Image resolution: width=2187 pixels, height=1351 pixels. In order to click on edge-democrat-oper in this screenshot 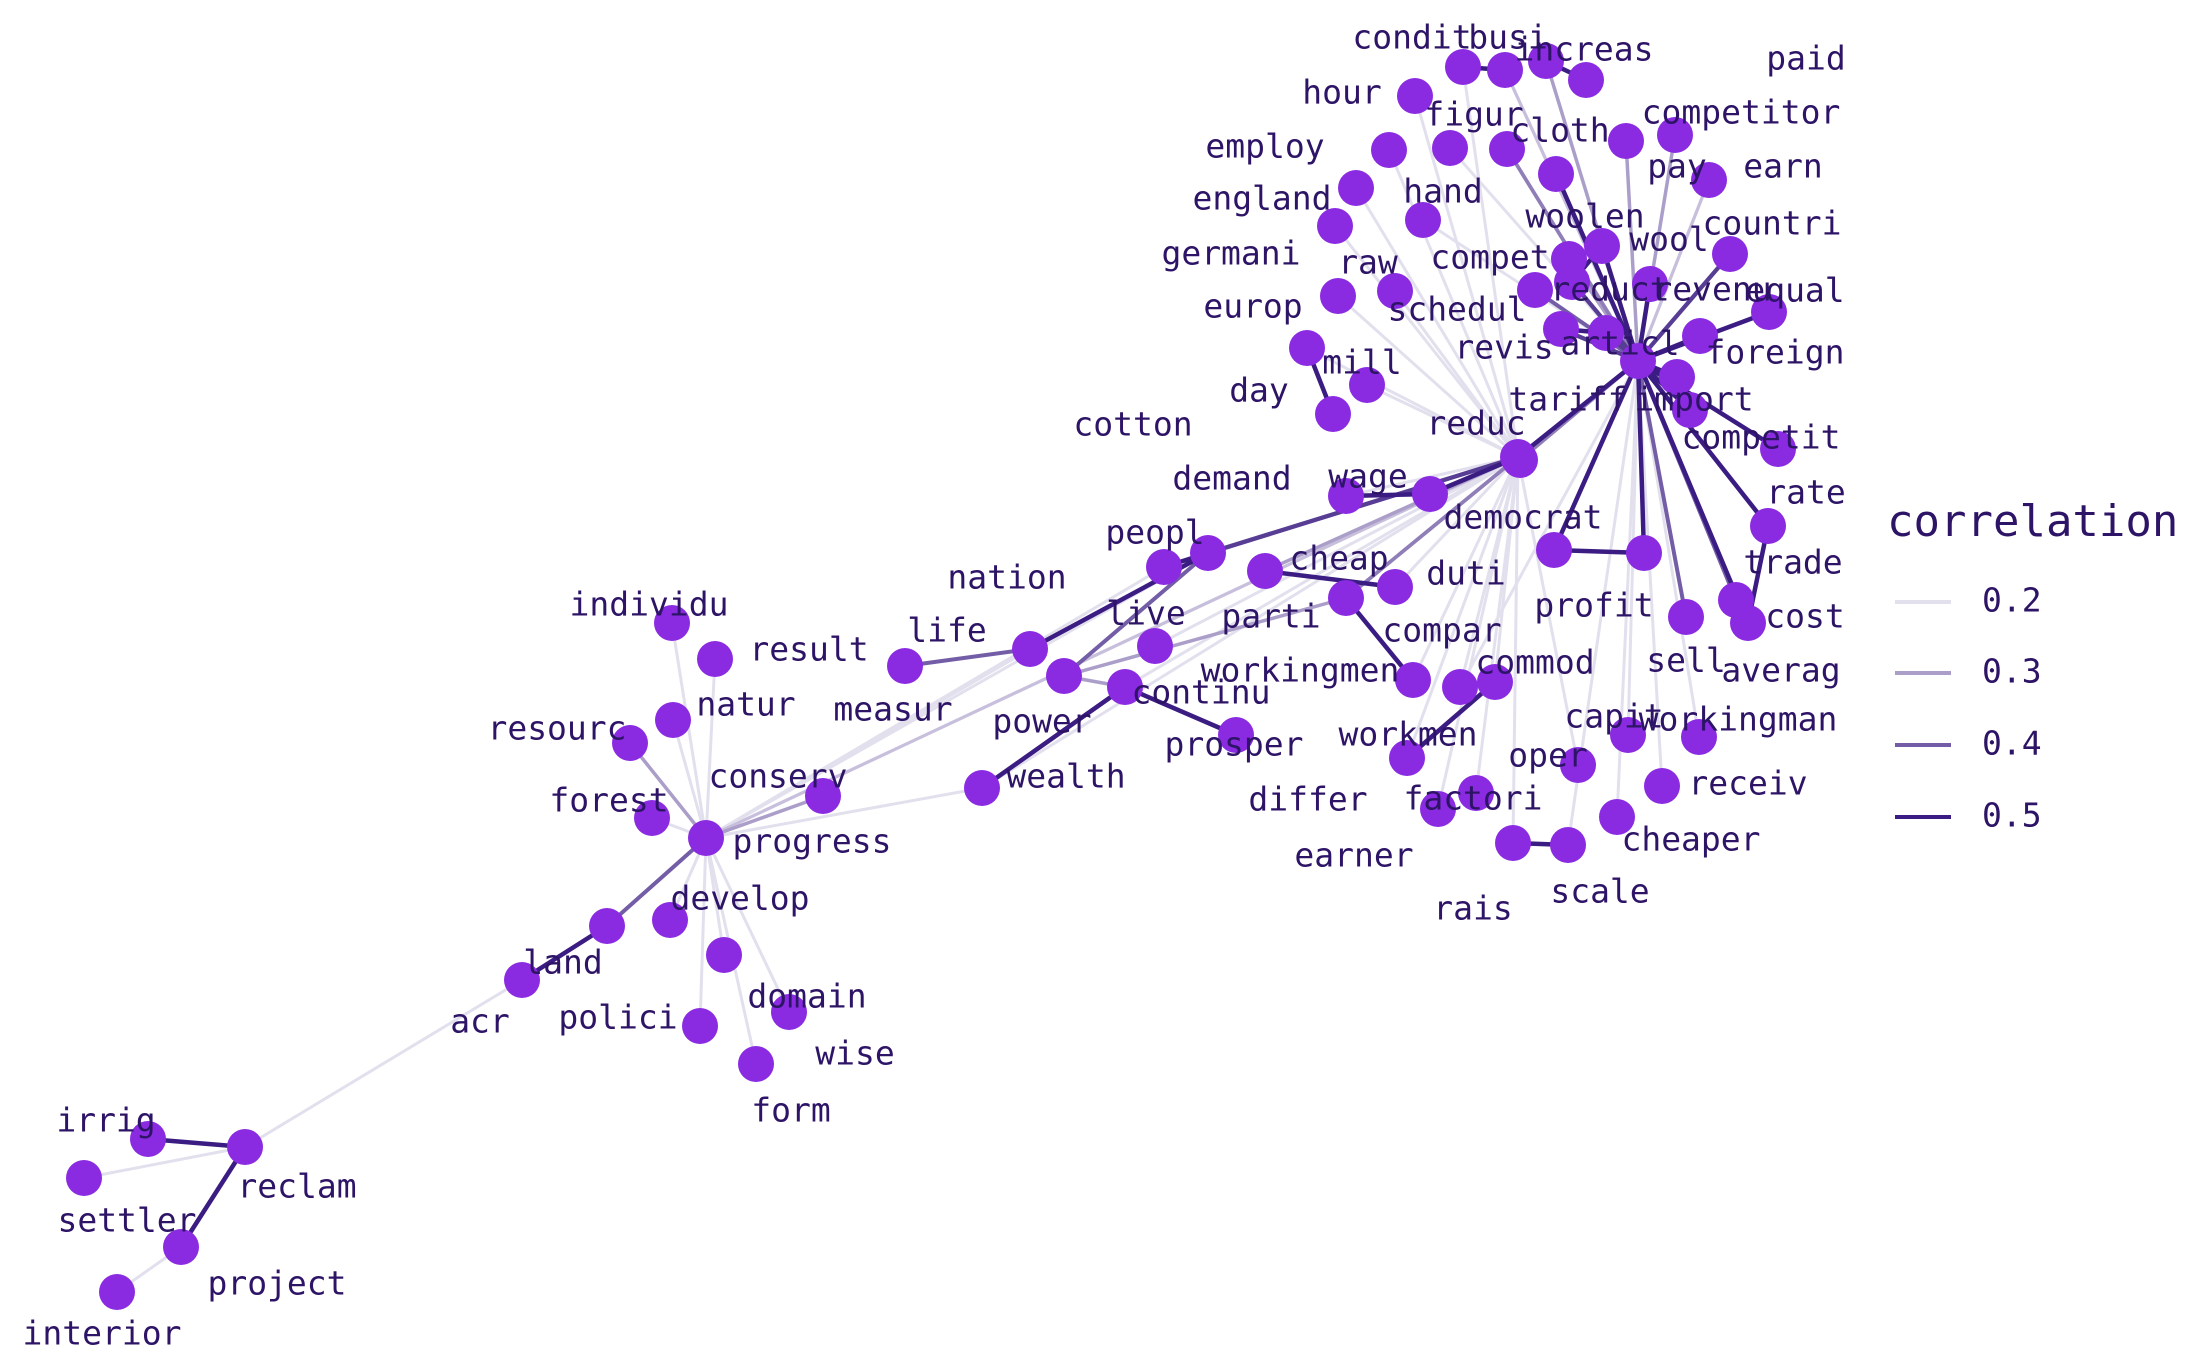, I will do `click(1548, 611)`.